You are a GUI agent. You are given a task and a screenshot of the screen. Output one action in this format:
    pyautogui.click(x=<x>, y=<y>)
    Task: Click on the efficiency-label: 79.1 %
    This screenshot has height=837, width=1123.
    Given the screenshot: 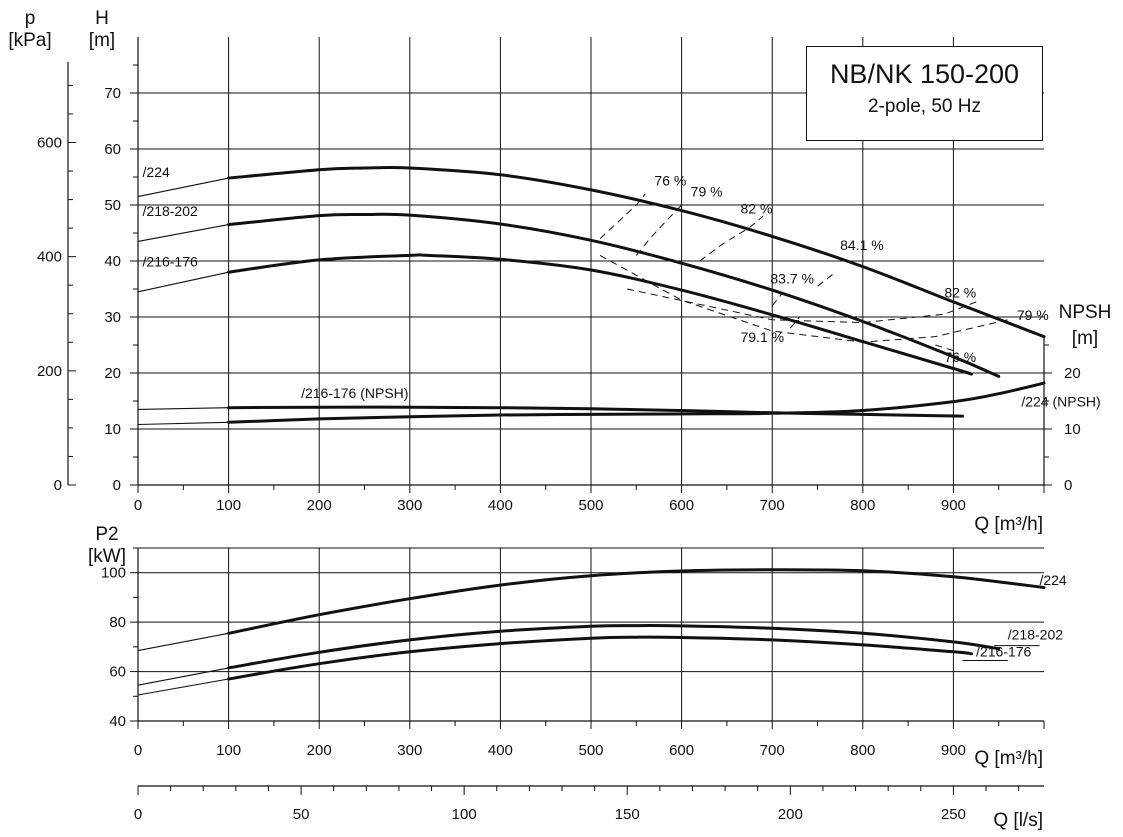 What is the action you would take?
    pyautogui.click(x=762, y=337)
    